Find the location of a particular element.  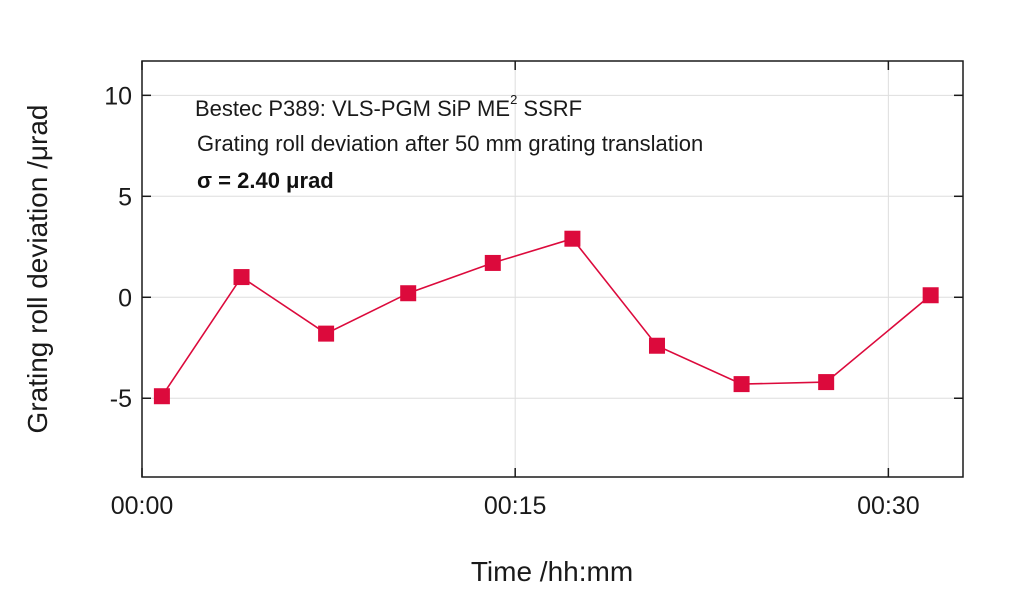

annotation-line1: Bestec P389: VLS-PGM SiP ME2 SSRF is located at coordinates (388, 106).